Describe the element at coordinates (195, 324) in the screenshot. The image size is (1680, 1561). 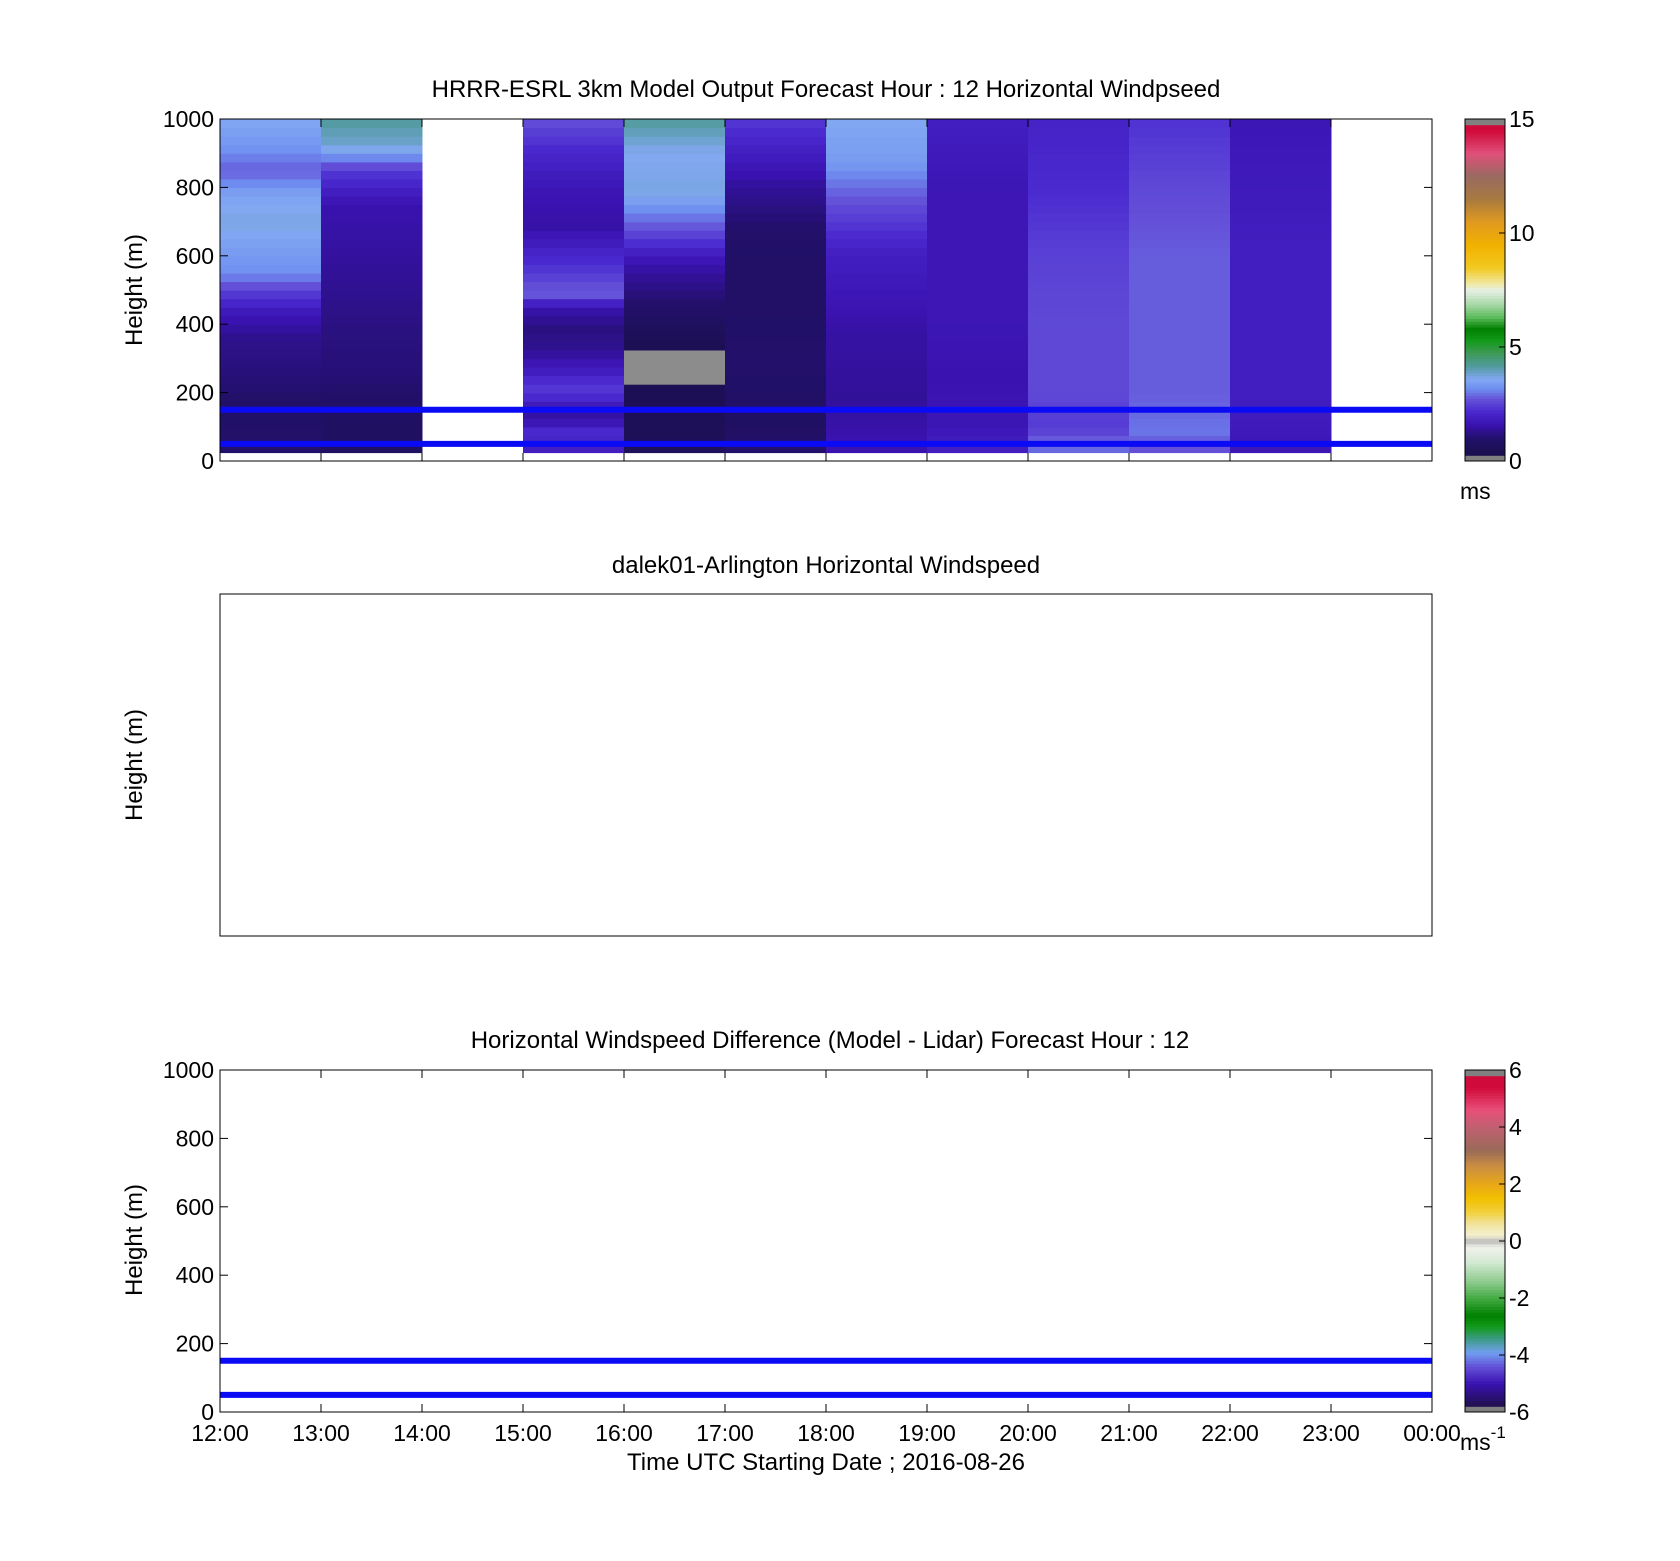
I see `y-tick-label: 400` at that location.